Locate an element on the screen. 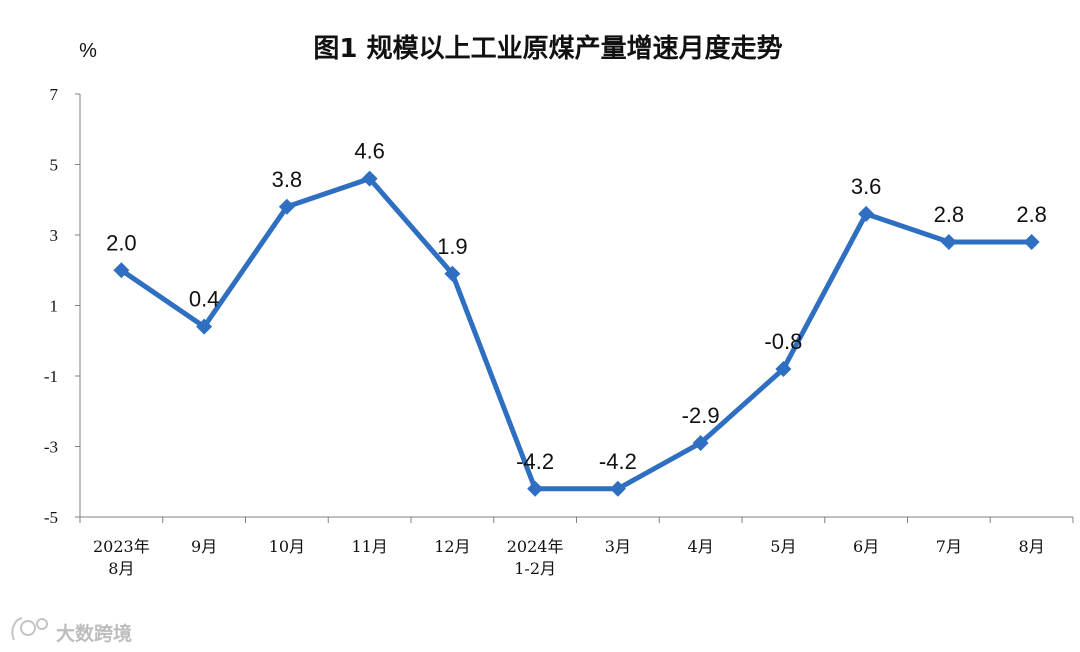  x-tick-label: 12月 is located at coordinates (452, 546).